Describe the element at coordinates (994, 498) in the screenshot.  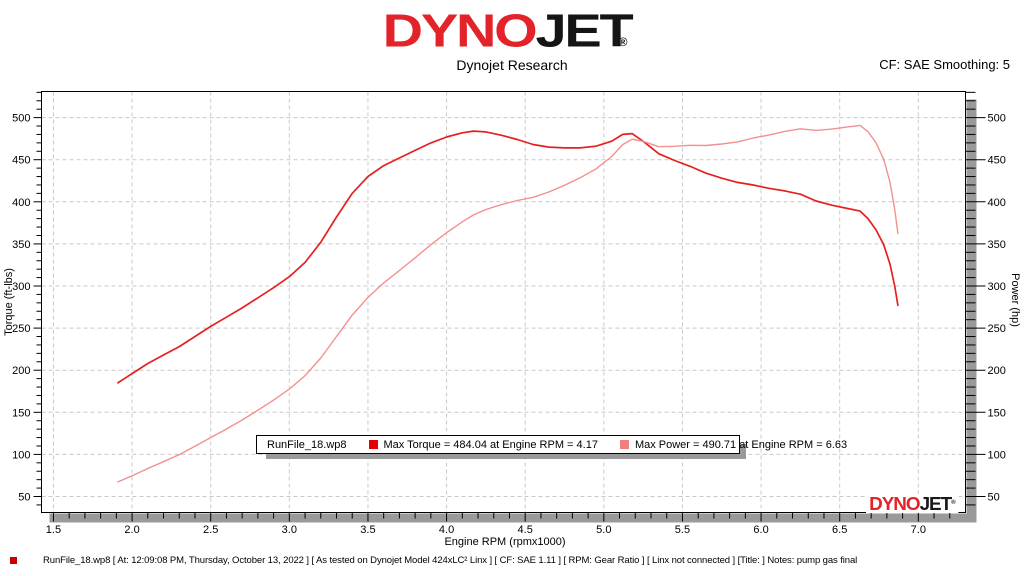
I see `power-tick-label: 50` at that location.